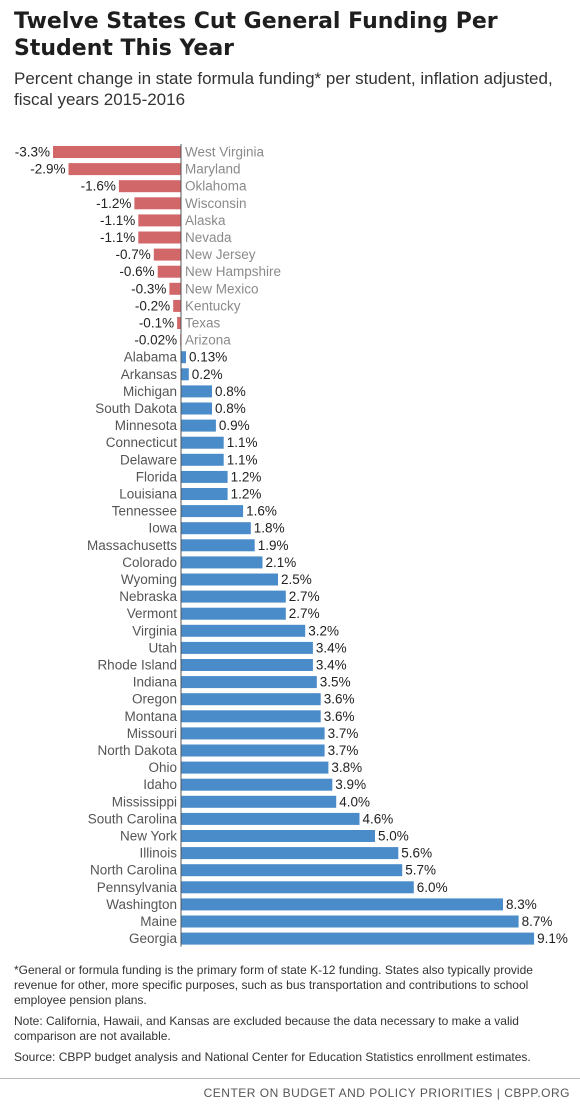 This screenshot has height=1113, width=580. What do you see at coordinates (160, 784) in the screenshot?
I see `category-label: Idaho` at bounding box center [160, 784].